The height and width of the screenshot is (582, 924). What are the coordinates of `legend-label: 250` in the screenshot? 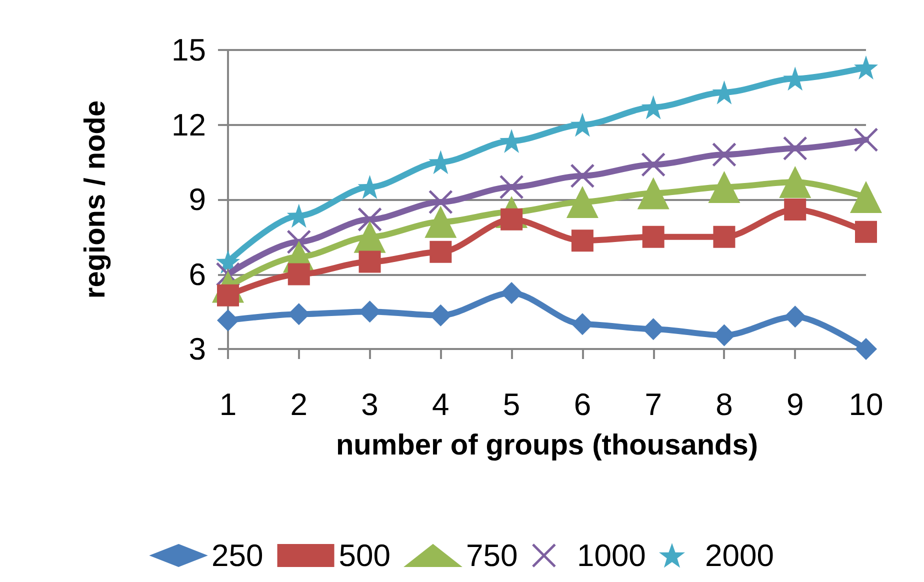 It's located at (238, 555).